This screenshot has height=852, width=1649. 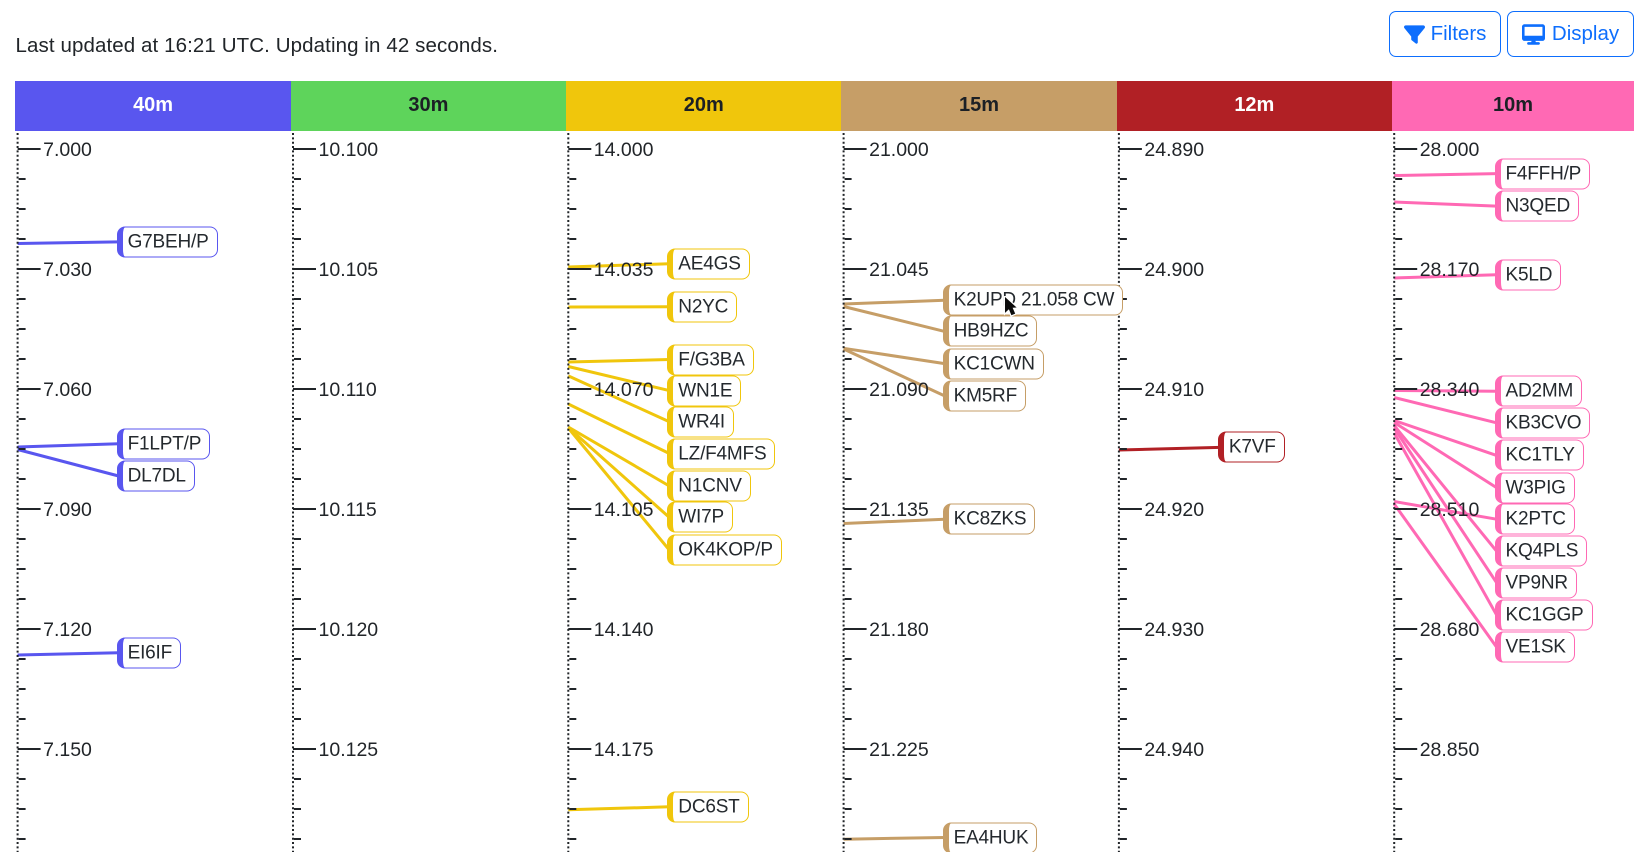 I want to click on svg-text: 24.910, so click(x=1174, y=390).